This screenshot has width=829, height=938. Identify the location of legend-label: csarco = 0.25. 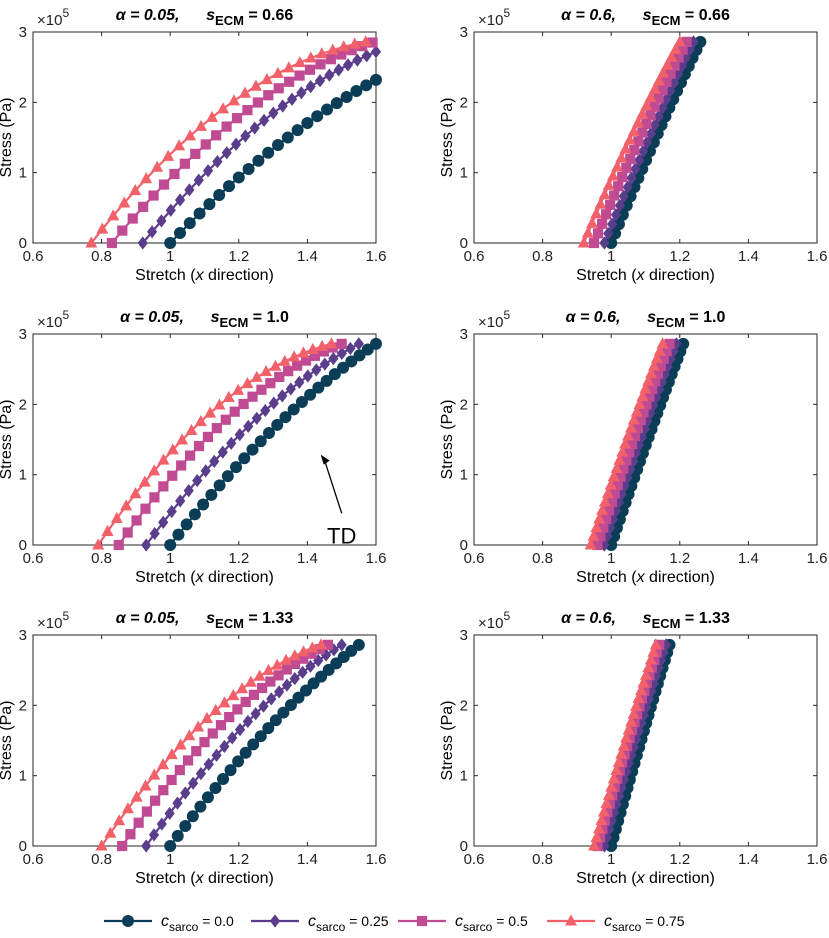
(348, 923).